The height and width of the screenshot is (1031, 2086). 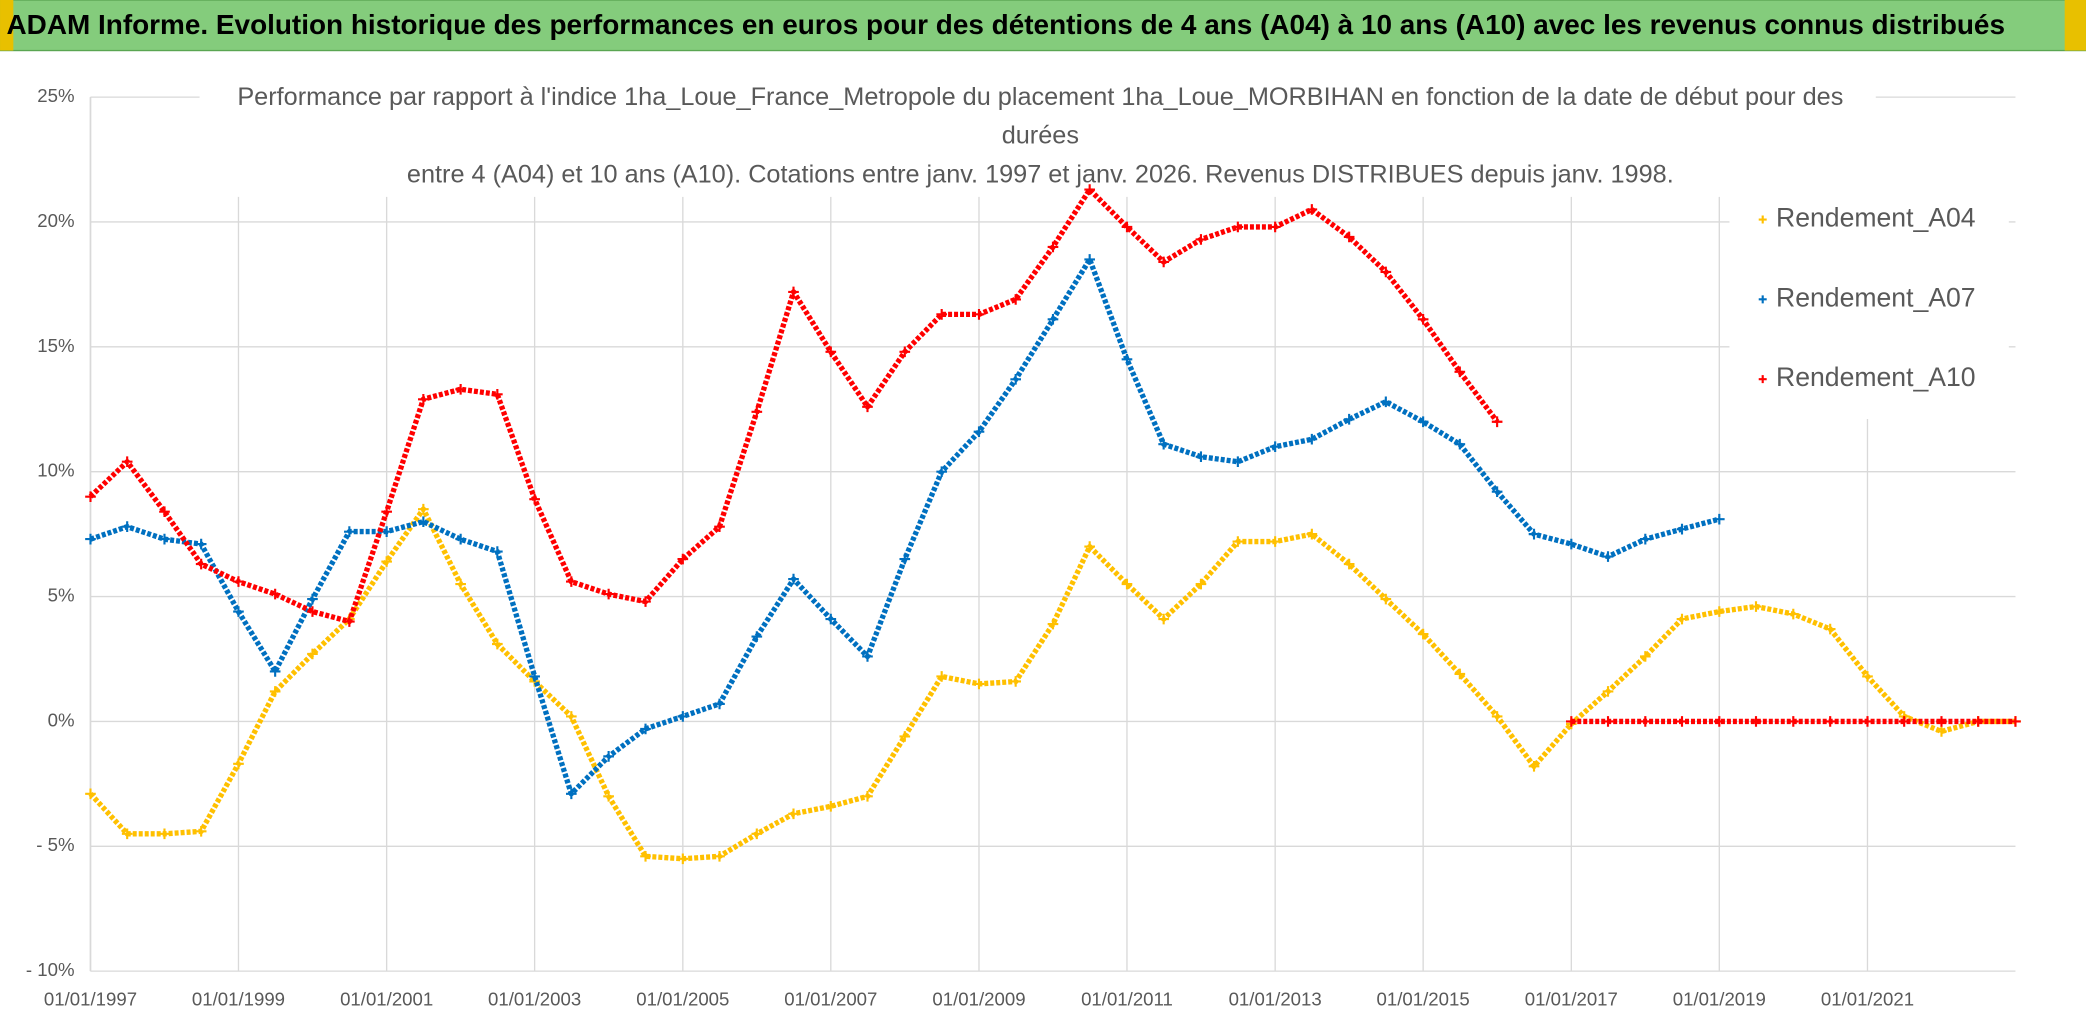 What do you see at coordinates (55, 220) in the screenshot?
I see `y-tick-label: 20%` at bounding box center [55, 220].